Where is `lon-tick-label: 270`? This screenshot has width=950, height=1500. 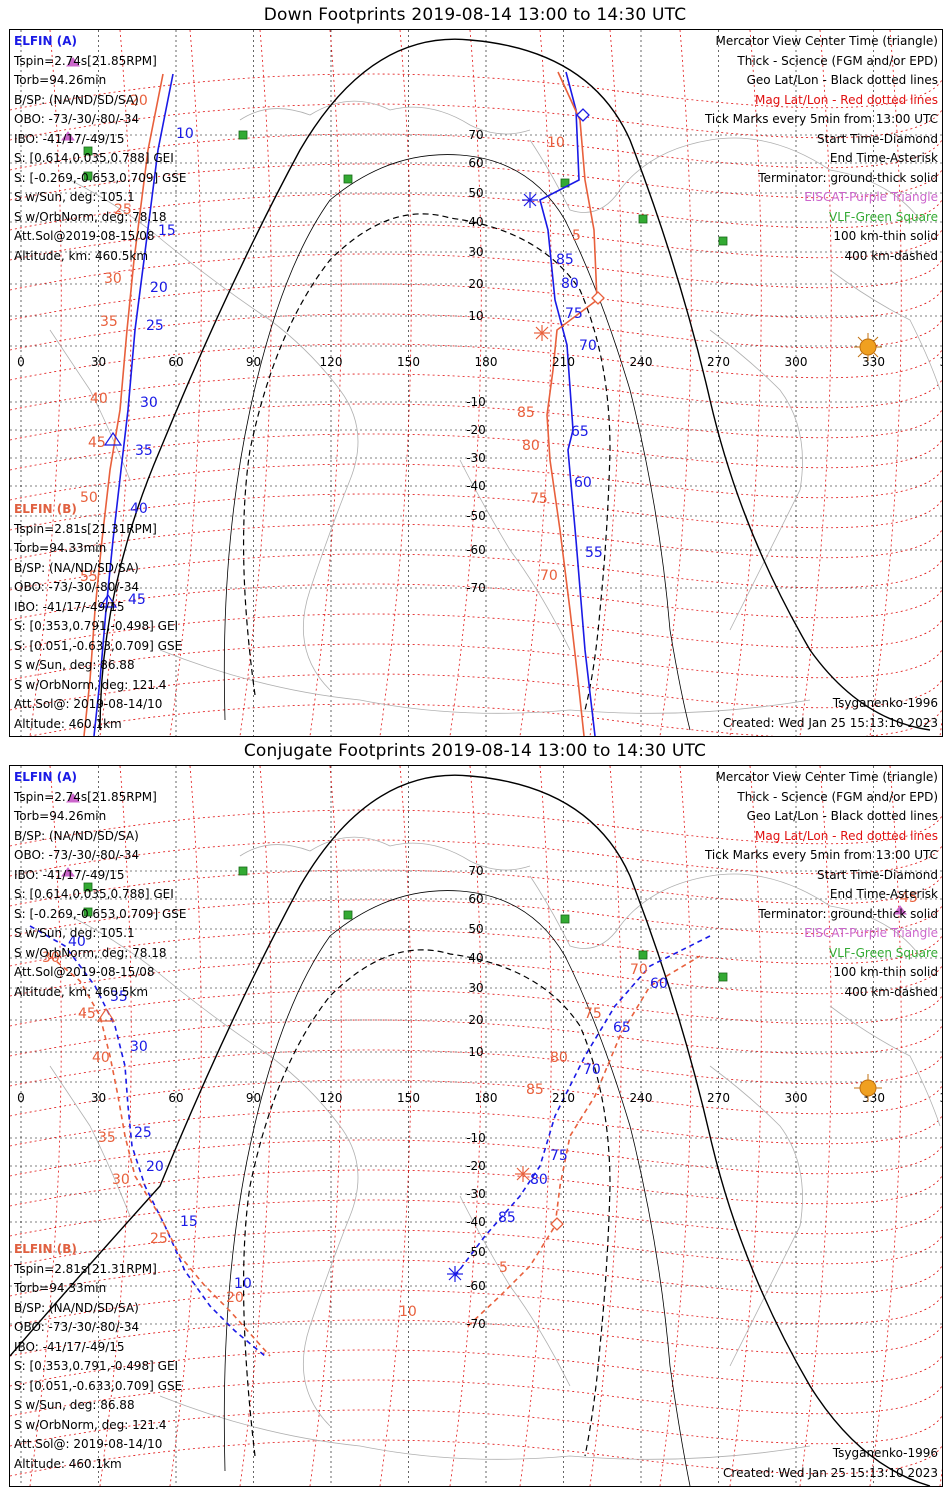
lon-tick-label: 270 is located at coordinates (718, 1098).